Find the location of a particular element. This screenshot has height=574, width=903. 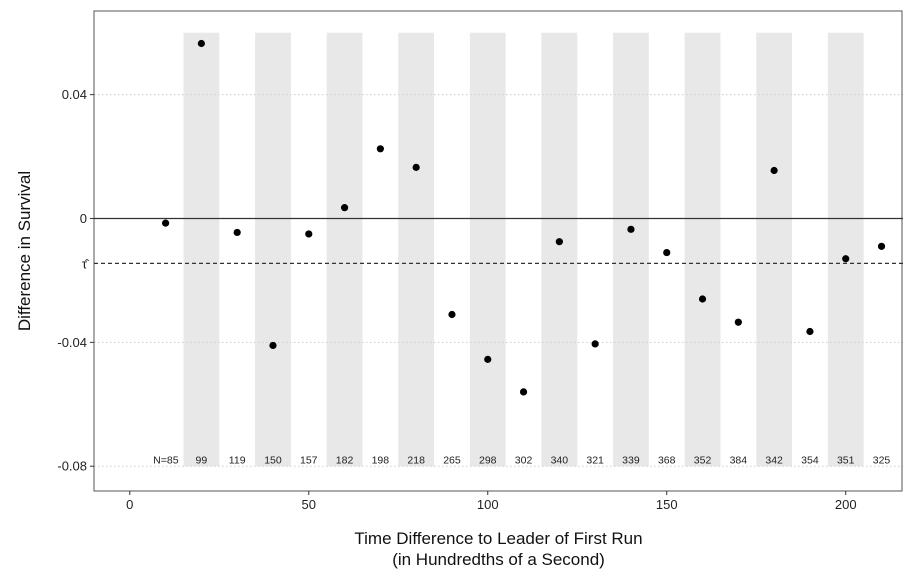

y-tick-label: -0.08 is located at coordinates (72, 466).